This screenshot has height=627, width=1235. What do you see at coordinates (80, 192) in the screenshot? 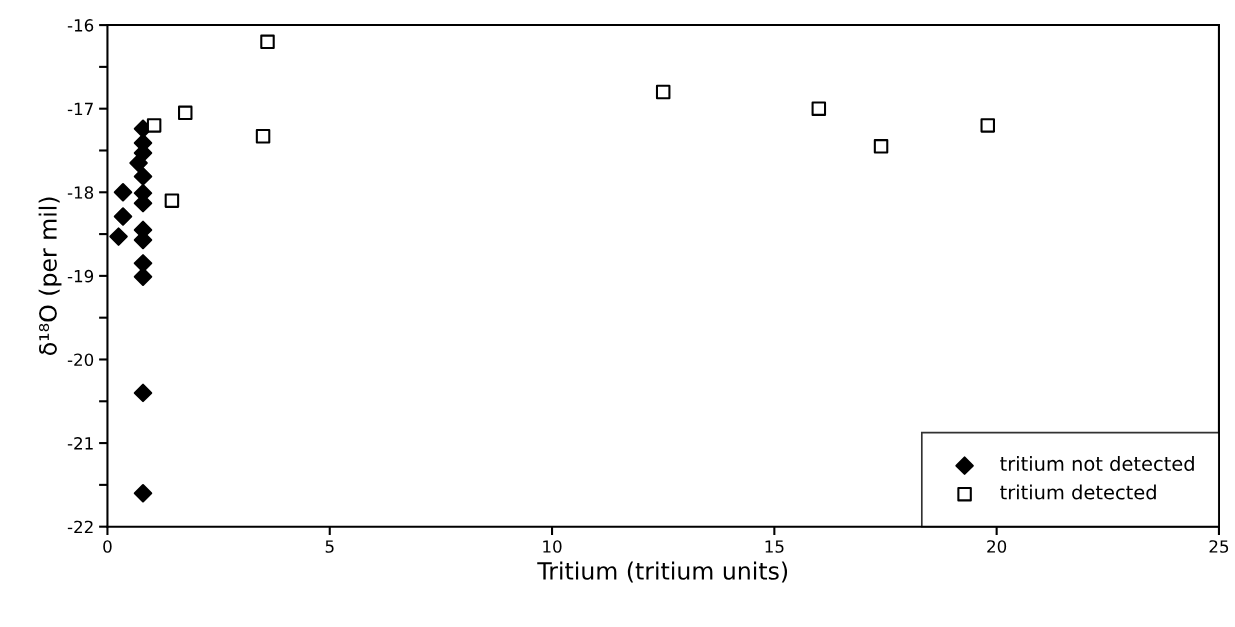
I see `y-tick-label: -18` at bounding box center [80, 192].